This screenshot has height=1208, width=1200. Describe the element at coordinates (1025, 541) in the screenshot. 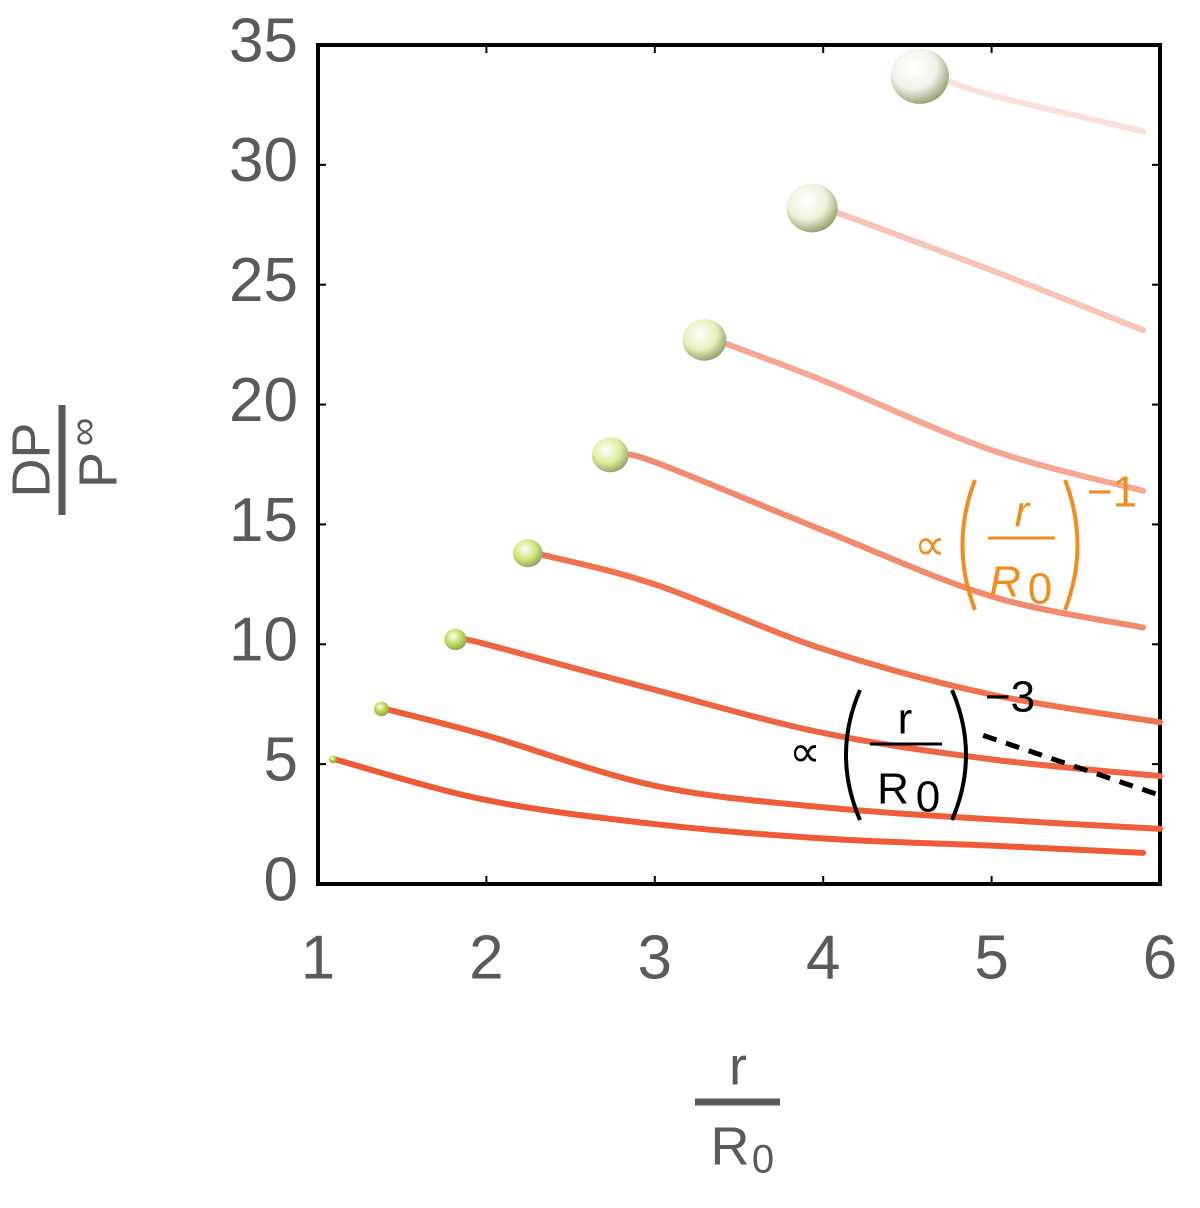

I see `annotation: ∝ r R 0 −1` at that location.